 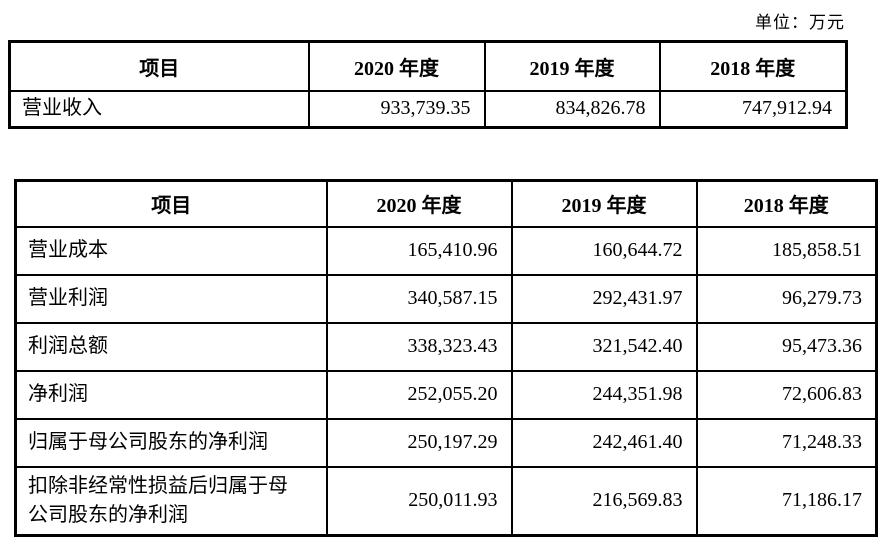 I want to click on row-label: 营业收入, so click(x=159, y=109).